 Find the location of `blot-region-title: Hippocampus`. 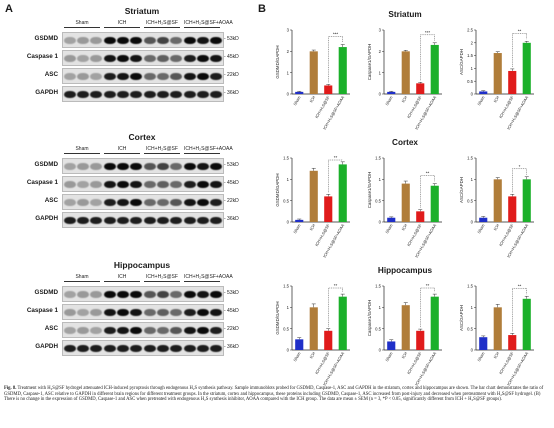

blot-region-title: Hippocampus is located at coordinates (142, 265).